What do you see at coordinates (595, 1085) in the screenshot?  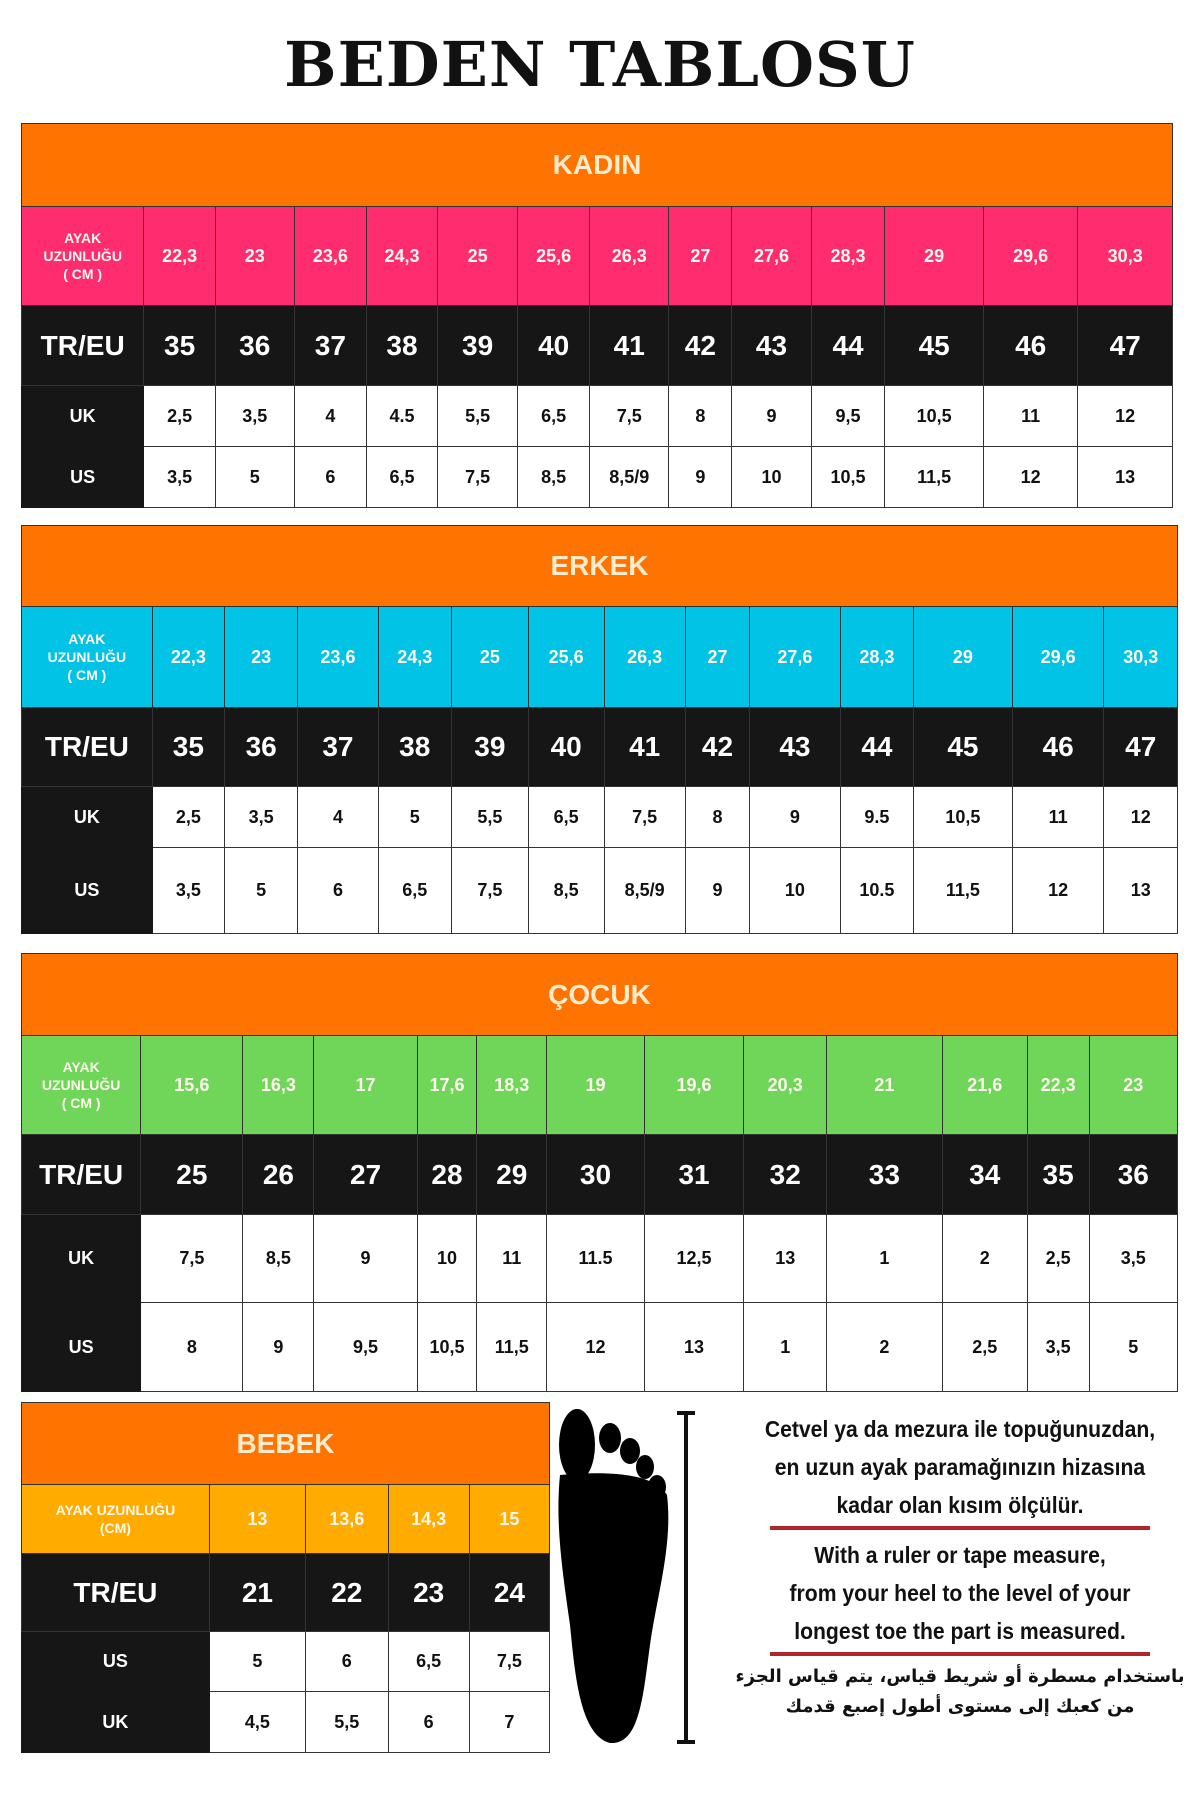 I see `length-cell: 19` at bounding box center [595, 1085].